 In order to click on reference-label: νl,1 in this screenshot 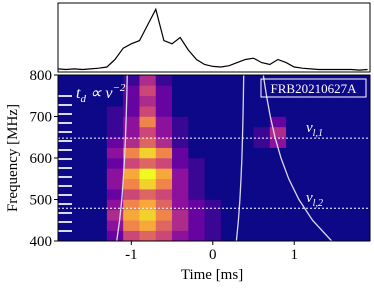, I will do `click(314, 129)`.